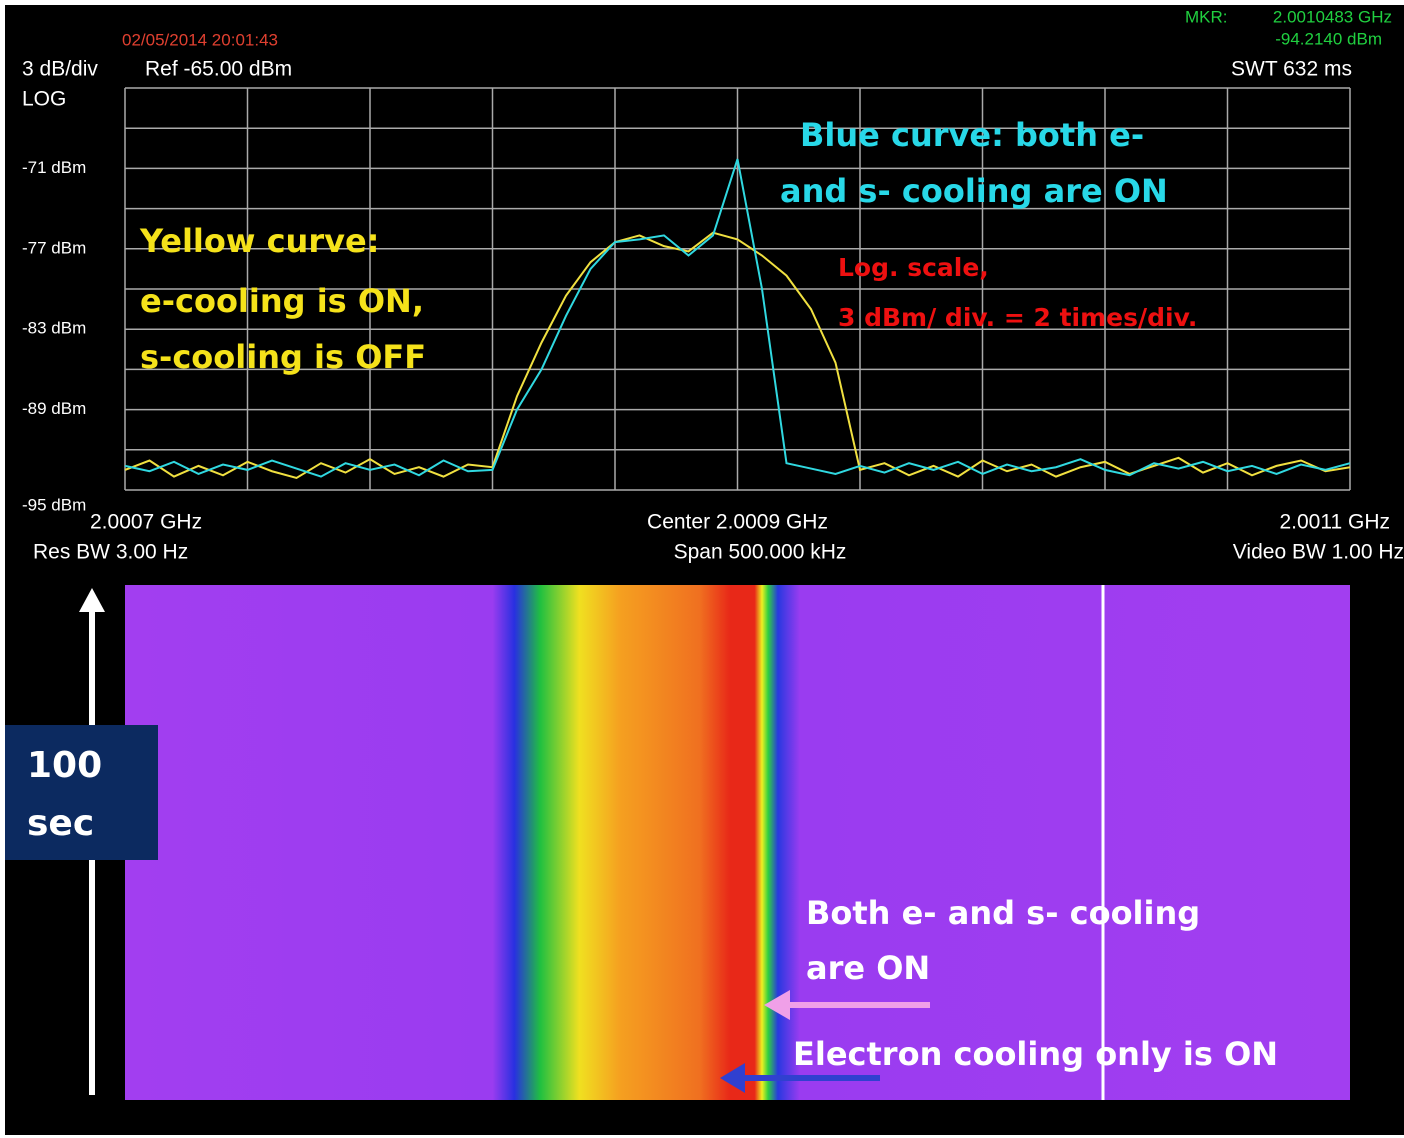 The width and height of the screenshot is (1404, 1138). I want to click on y-tick-label: -95 dBm, so click(54, 504).